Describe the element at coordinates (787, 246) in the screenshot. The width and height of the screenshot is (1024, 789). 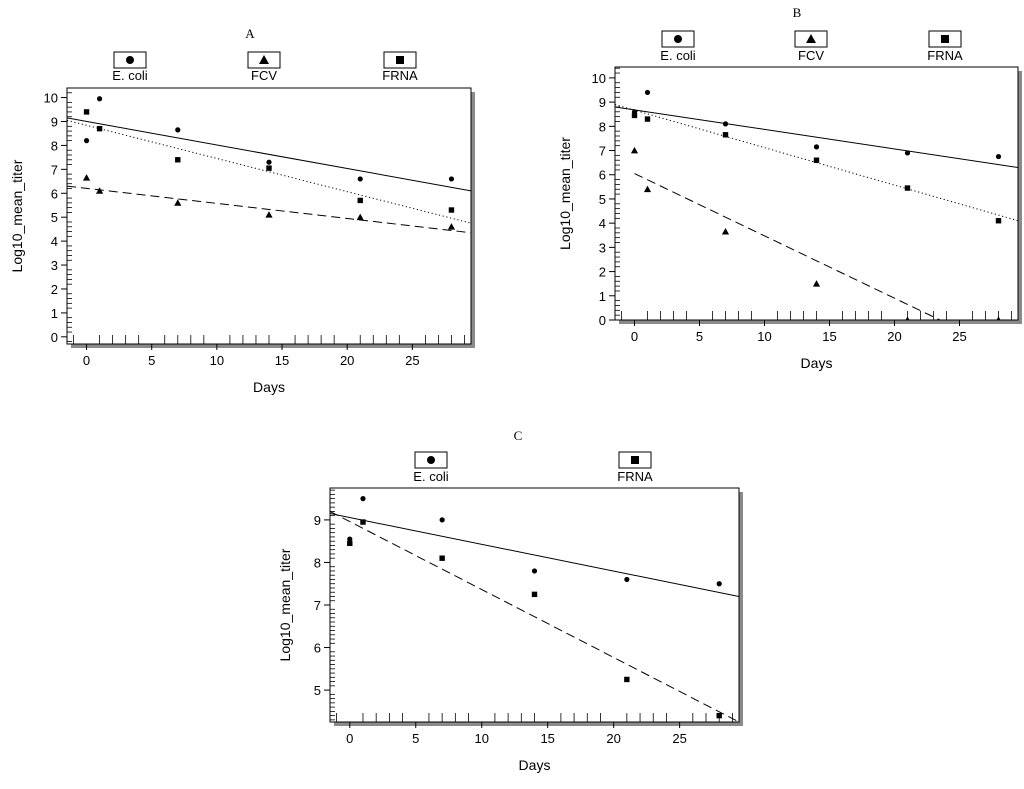
I see `fit-line-triangle` at that location.